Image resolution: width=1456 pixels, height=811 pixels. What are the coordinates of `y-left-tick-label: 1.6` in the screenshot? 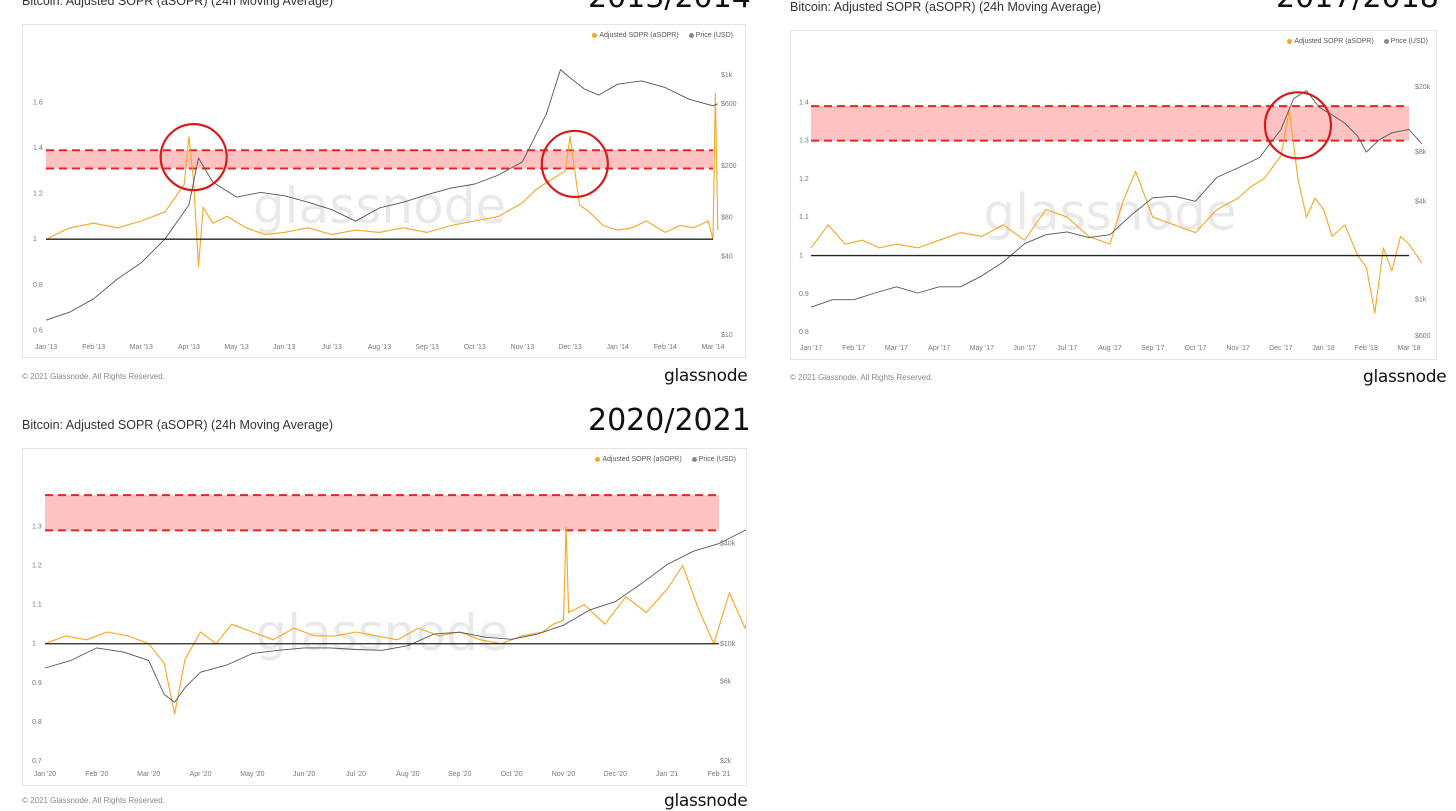 It's located at (38, 102).